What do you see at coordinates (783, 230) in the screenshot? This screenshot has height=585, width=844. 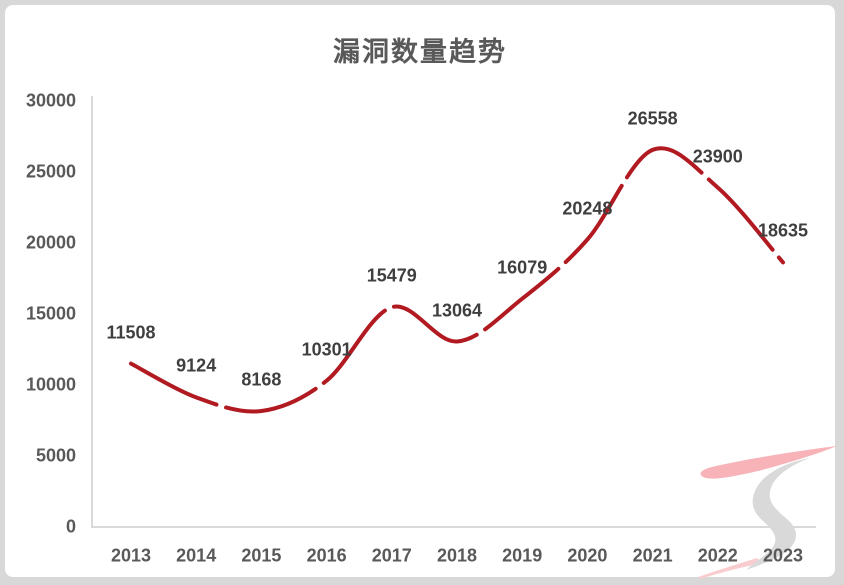 I see `data-point-label: 18635` at bounding box center [783, 230].